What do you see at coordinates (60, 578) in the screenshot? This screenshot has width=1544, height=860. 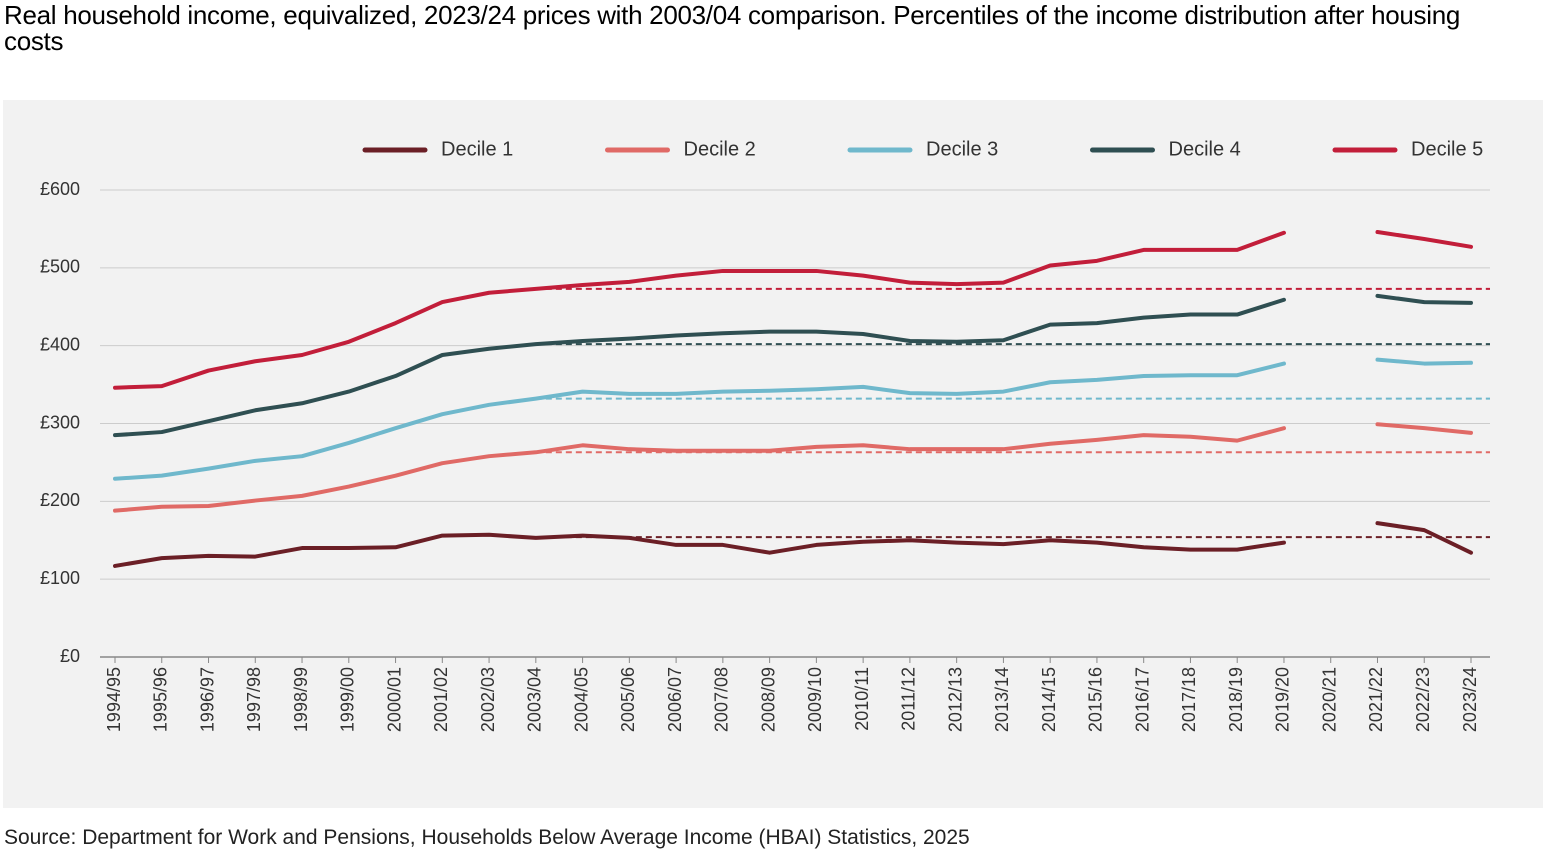 I see `y-tick-label: £100` at bounding box center [60, 578].